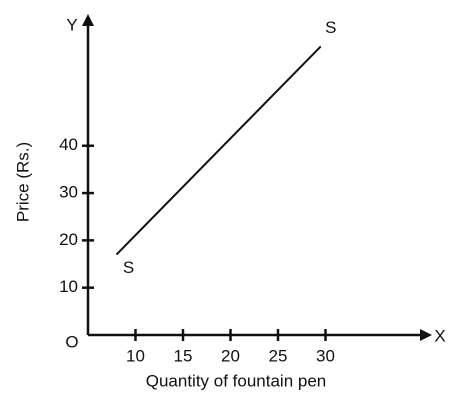 Image resolution: width=452 pixels, height=401 pixels. What do you see at coordinates (71, 24) in the screenshot?
I see `y-axis-name: Y` at bounding box center [71, 24].